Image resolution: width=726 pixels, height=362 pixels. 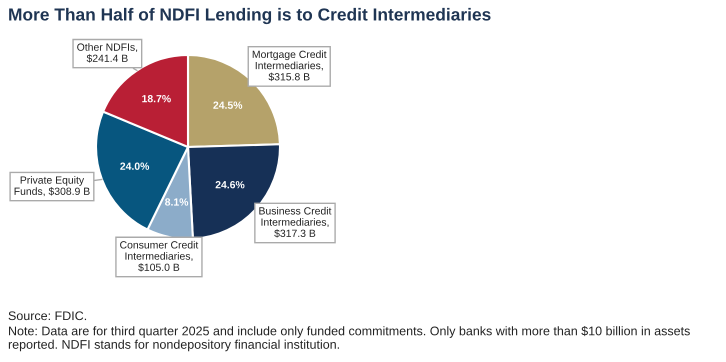 What do you see at coordinates (250, 16) in the screenshot?
I see `chart-title: More Than Half of NDFI Lending is to Credit Intermediaries` at bounding box center [250, 16].